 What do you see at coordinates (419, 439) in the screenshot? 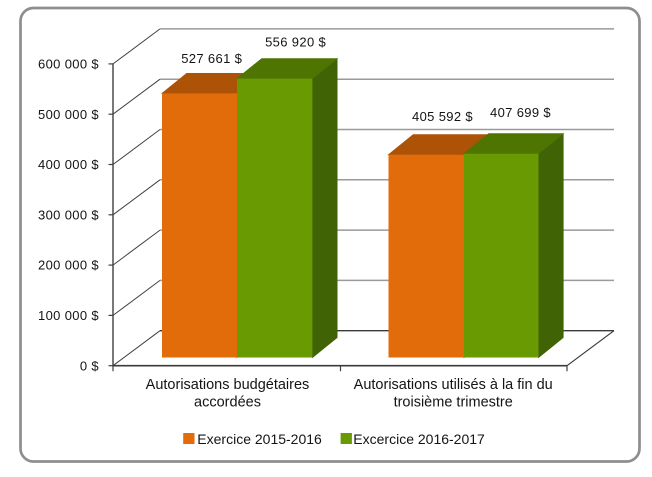
I see `svg-text: Excercice 2016-2017` at bounding box center [419, 439].